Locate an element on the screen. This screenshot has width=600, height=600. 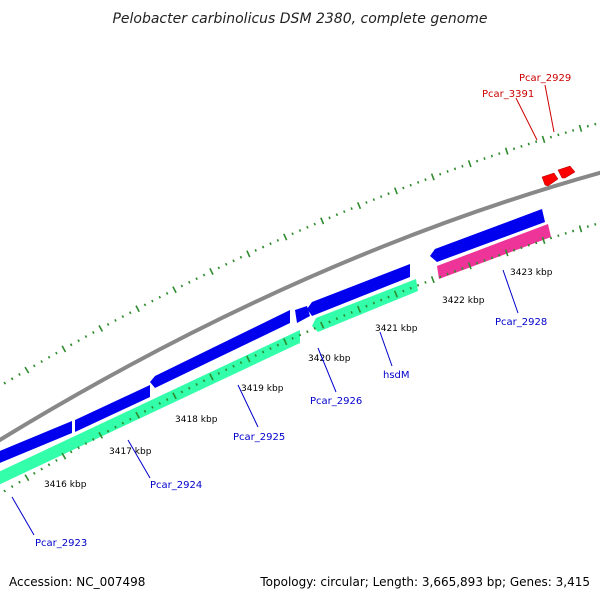
scale-label-3423: 3423 kbp is located at coordinates (531, 273).